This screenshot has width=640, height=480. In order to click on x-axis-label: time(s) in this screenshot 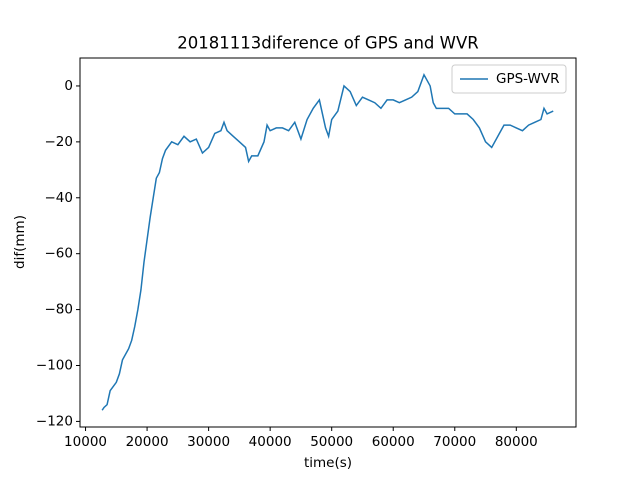, I will do `click(328, 463)`.